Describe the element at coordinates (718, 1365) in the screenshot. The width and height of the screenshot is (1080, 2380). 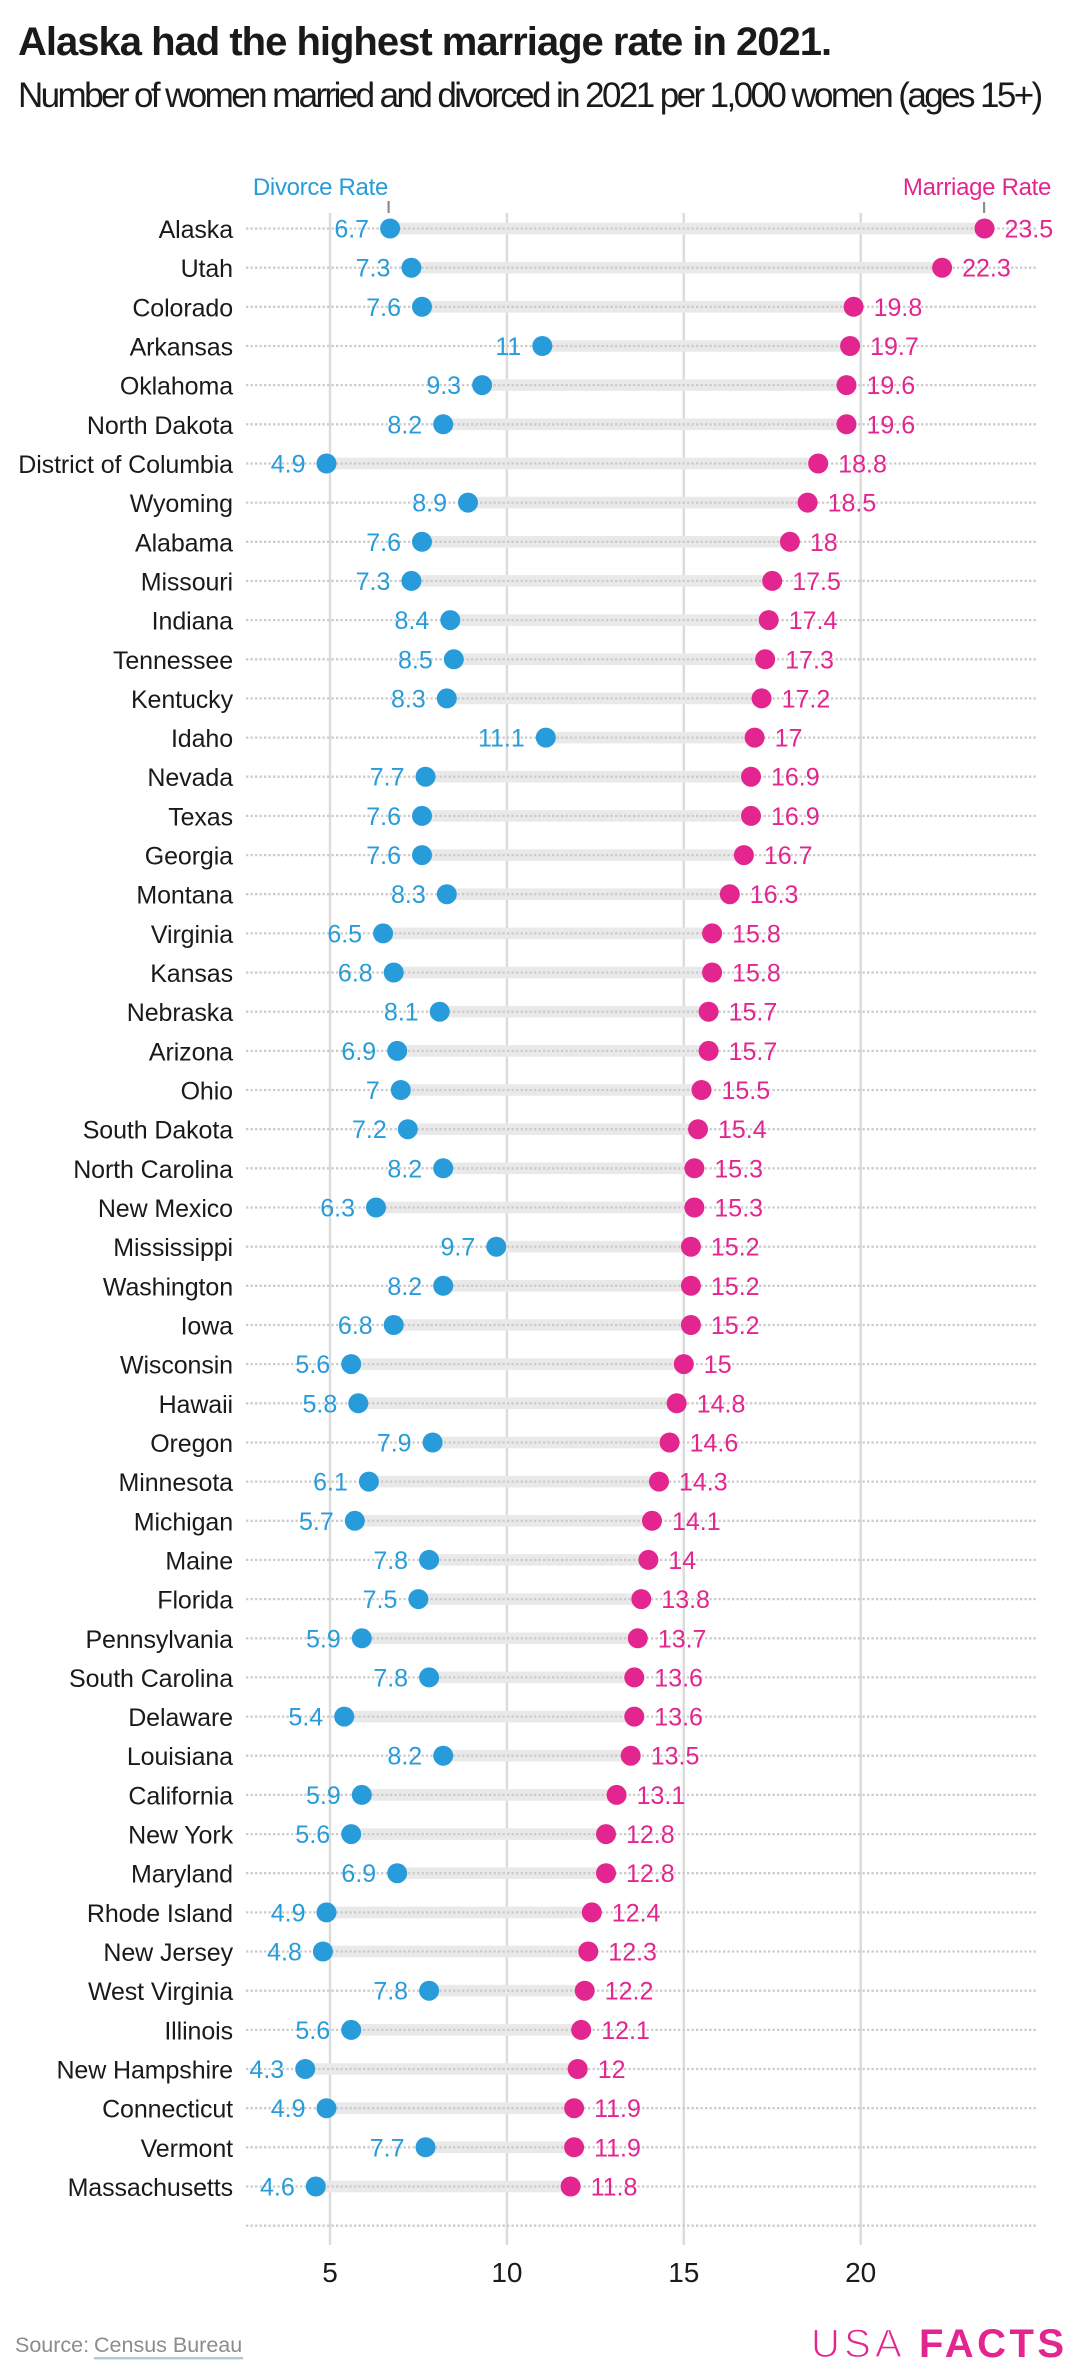
I see `svg-text: 15` at that location.